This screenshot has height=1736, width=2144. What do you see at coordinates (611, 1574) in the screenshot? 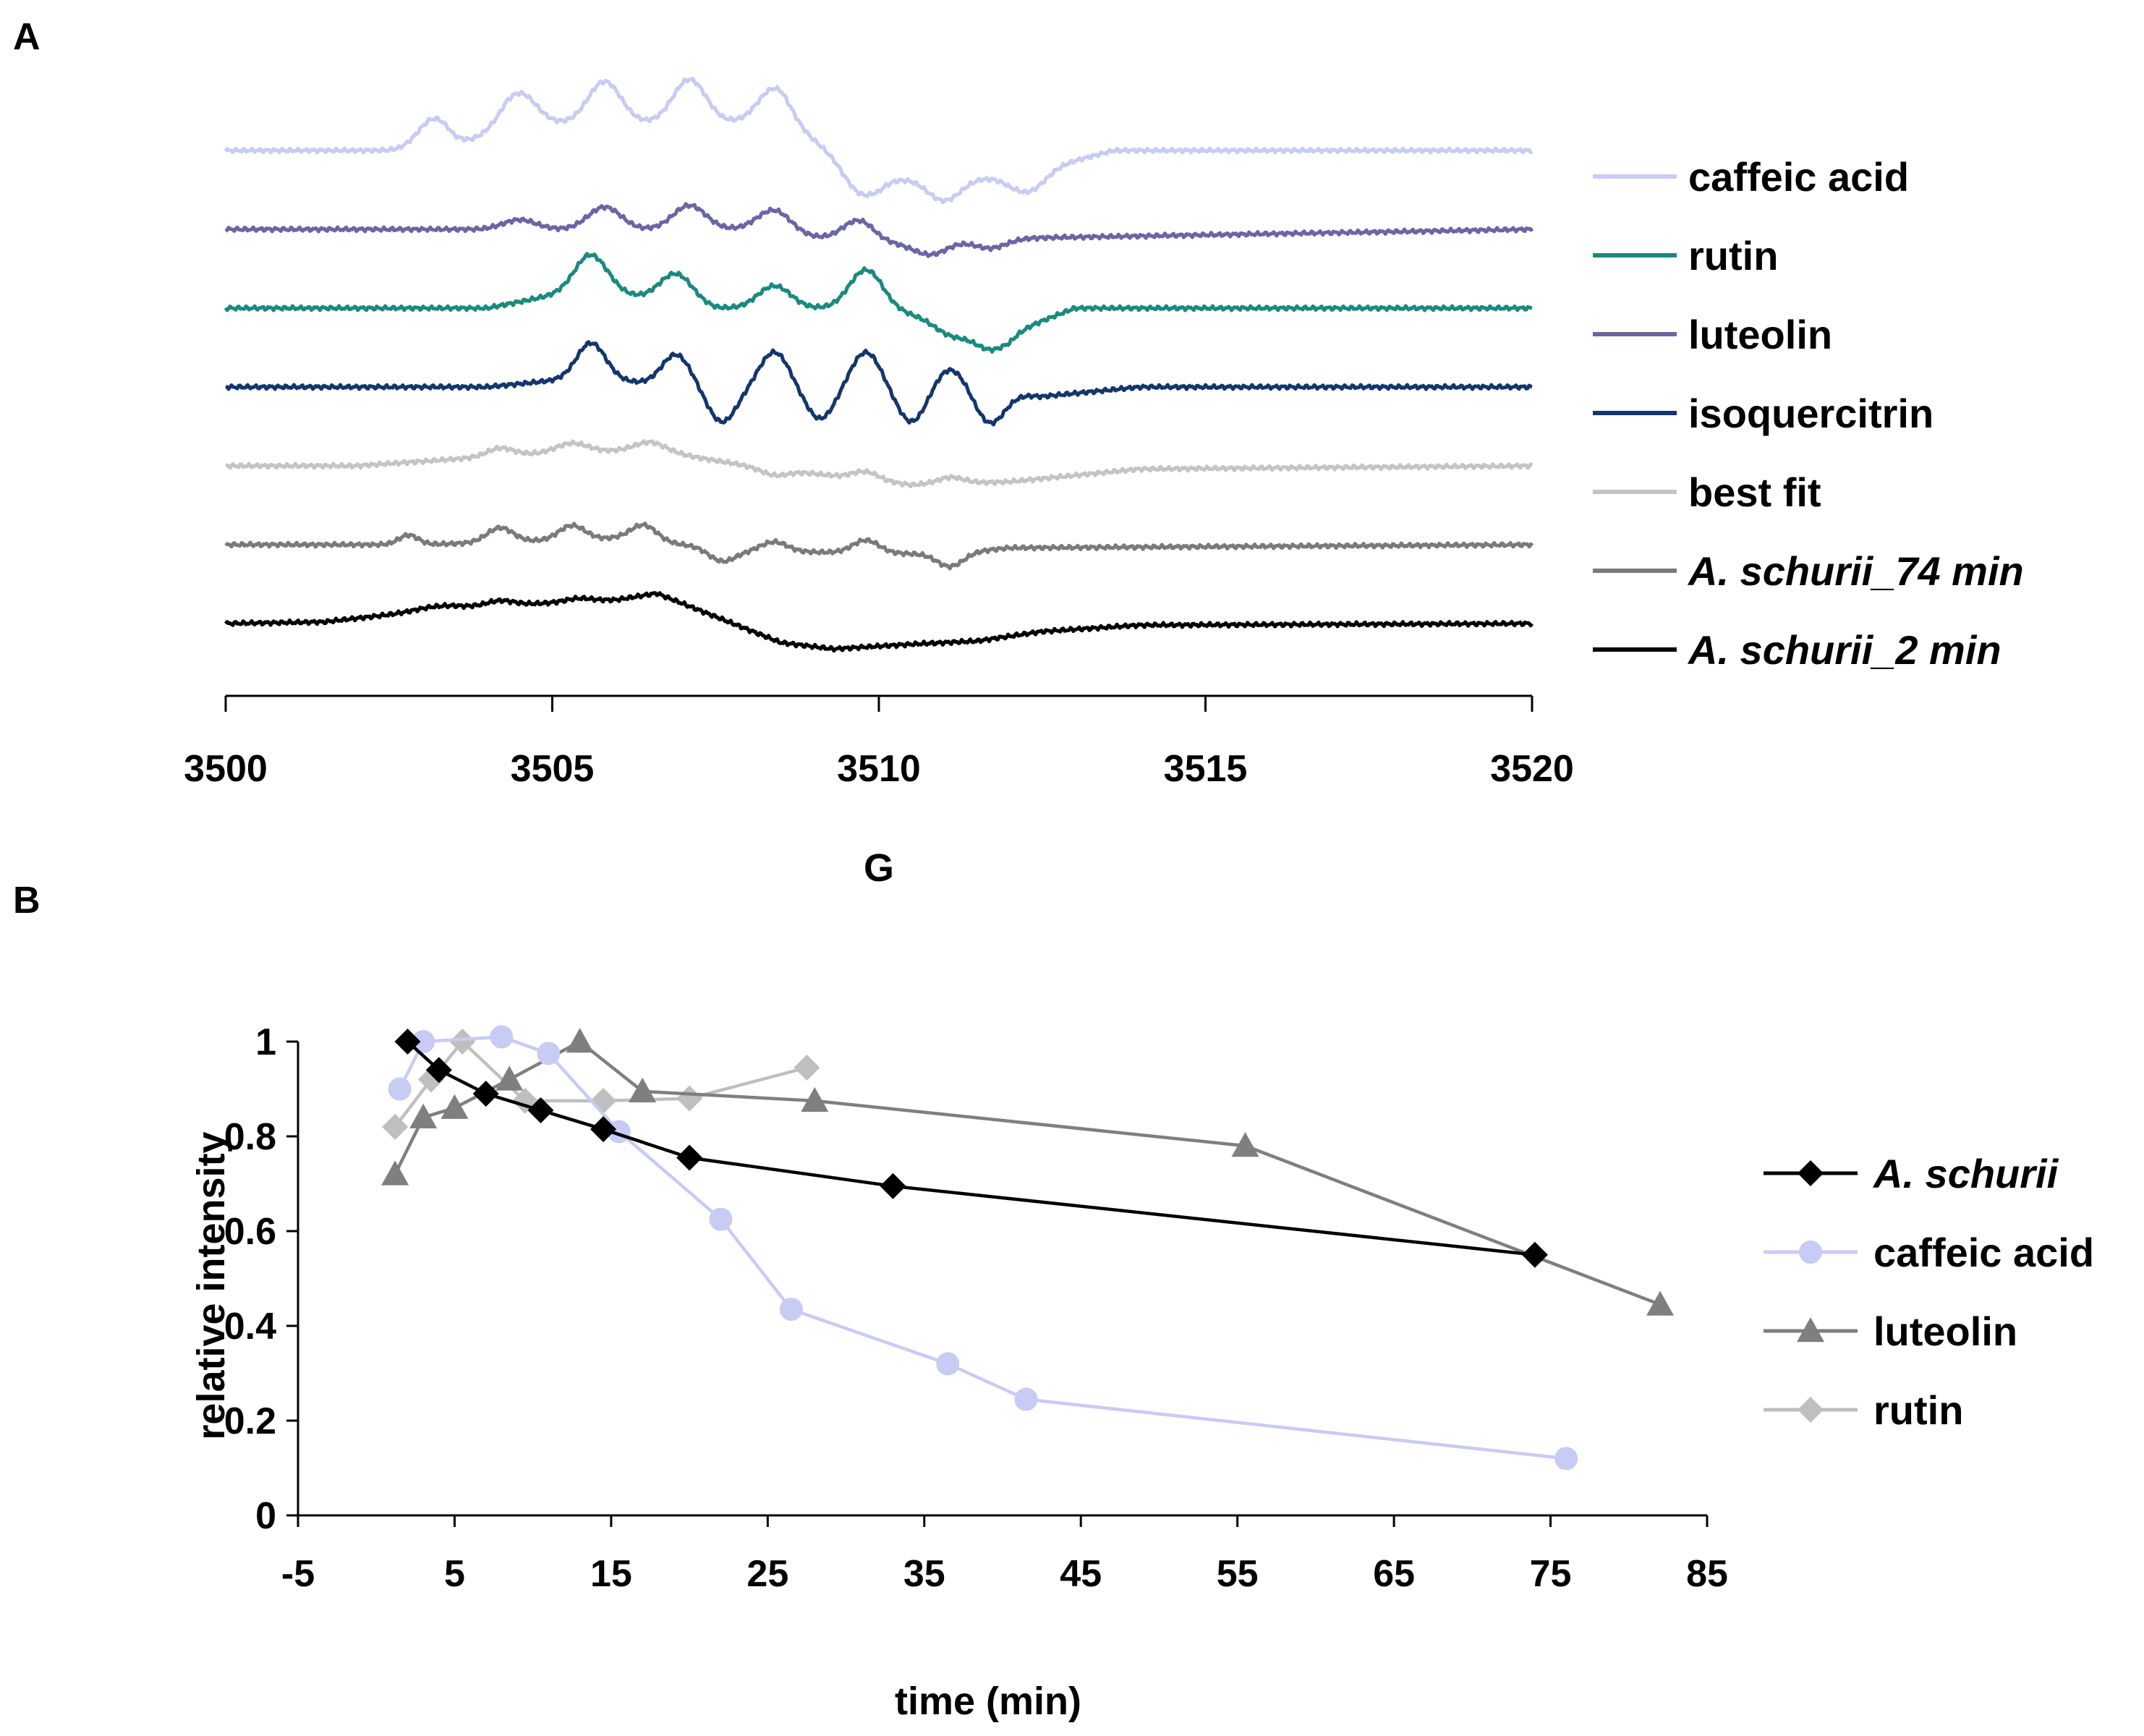
I see `panel-b-x-tick-label: 15` at bounding box center [611, 1574].